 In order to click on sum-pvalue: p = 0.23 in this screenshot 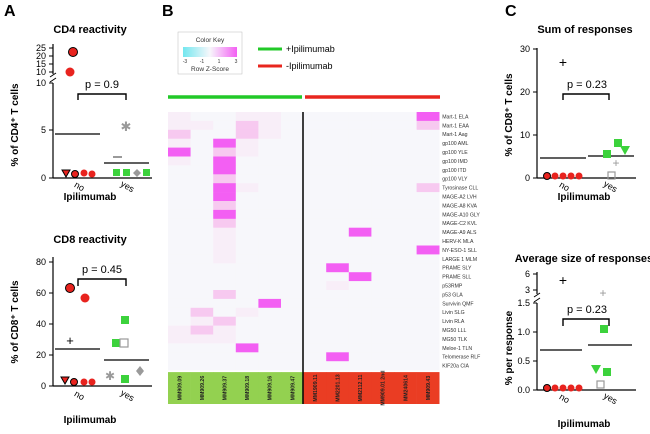, I will do `click(587, 85)`.